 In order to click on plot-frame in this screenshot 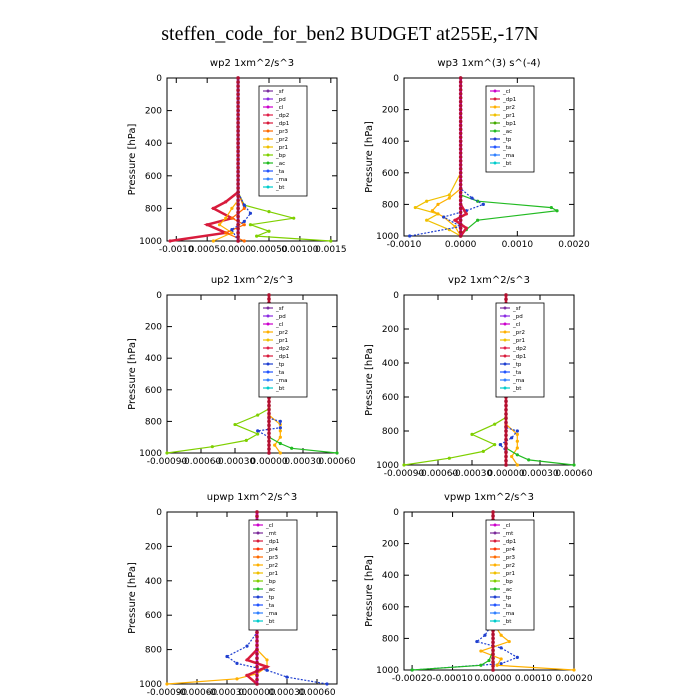, I will do `click(252, 374)`.